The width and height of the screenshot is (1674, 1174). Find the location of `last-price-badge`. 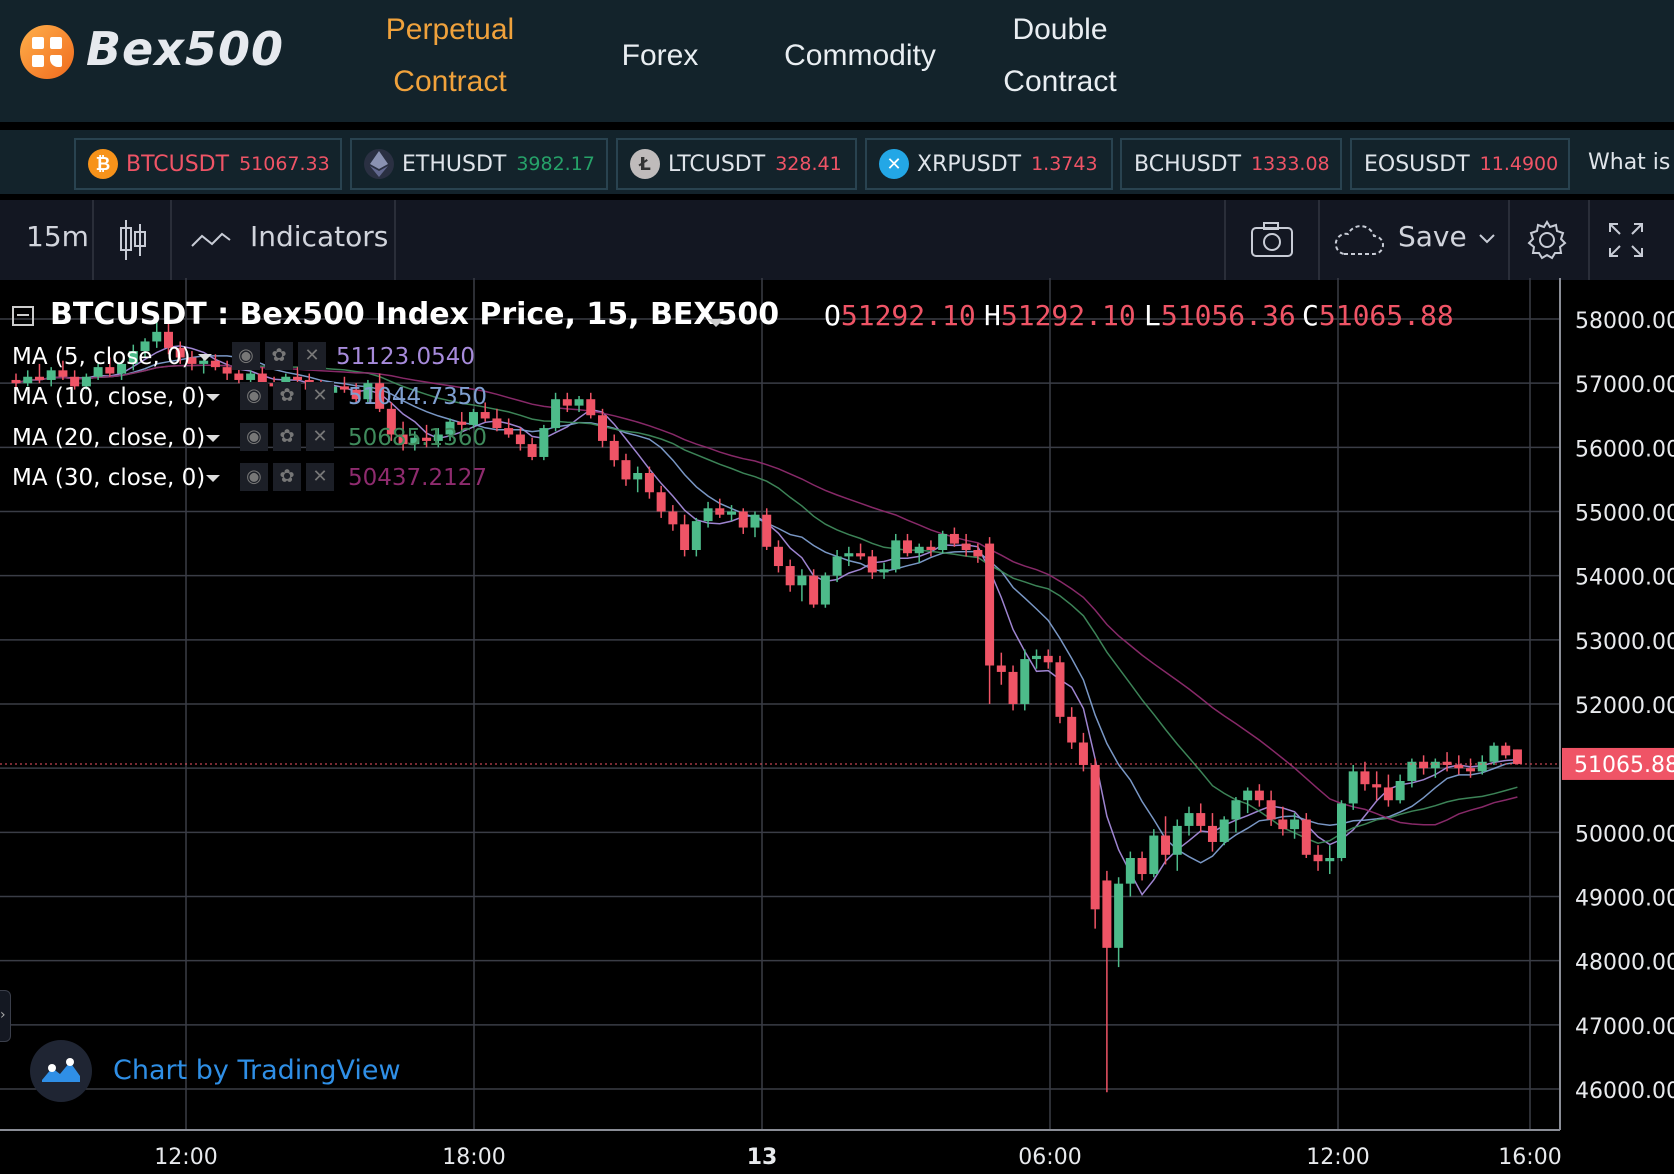

last-price-badge is located at coordinates (1618, 763).